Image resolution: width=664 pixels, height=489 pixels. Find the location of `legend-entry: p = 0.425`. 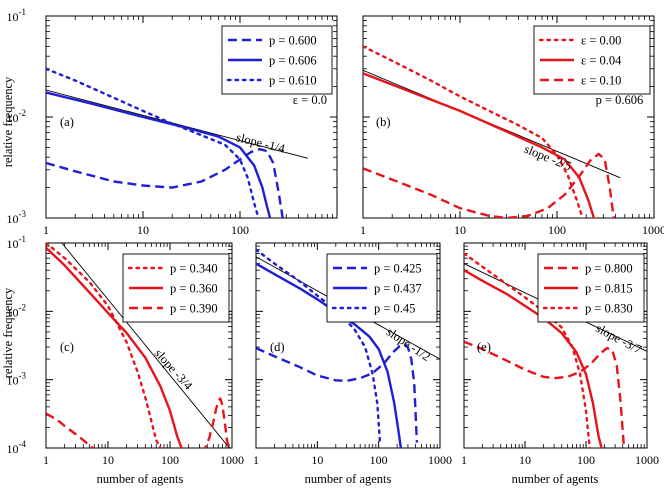

legend-entry: p = 0.425 is located at coordinates (398, 269).